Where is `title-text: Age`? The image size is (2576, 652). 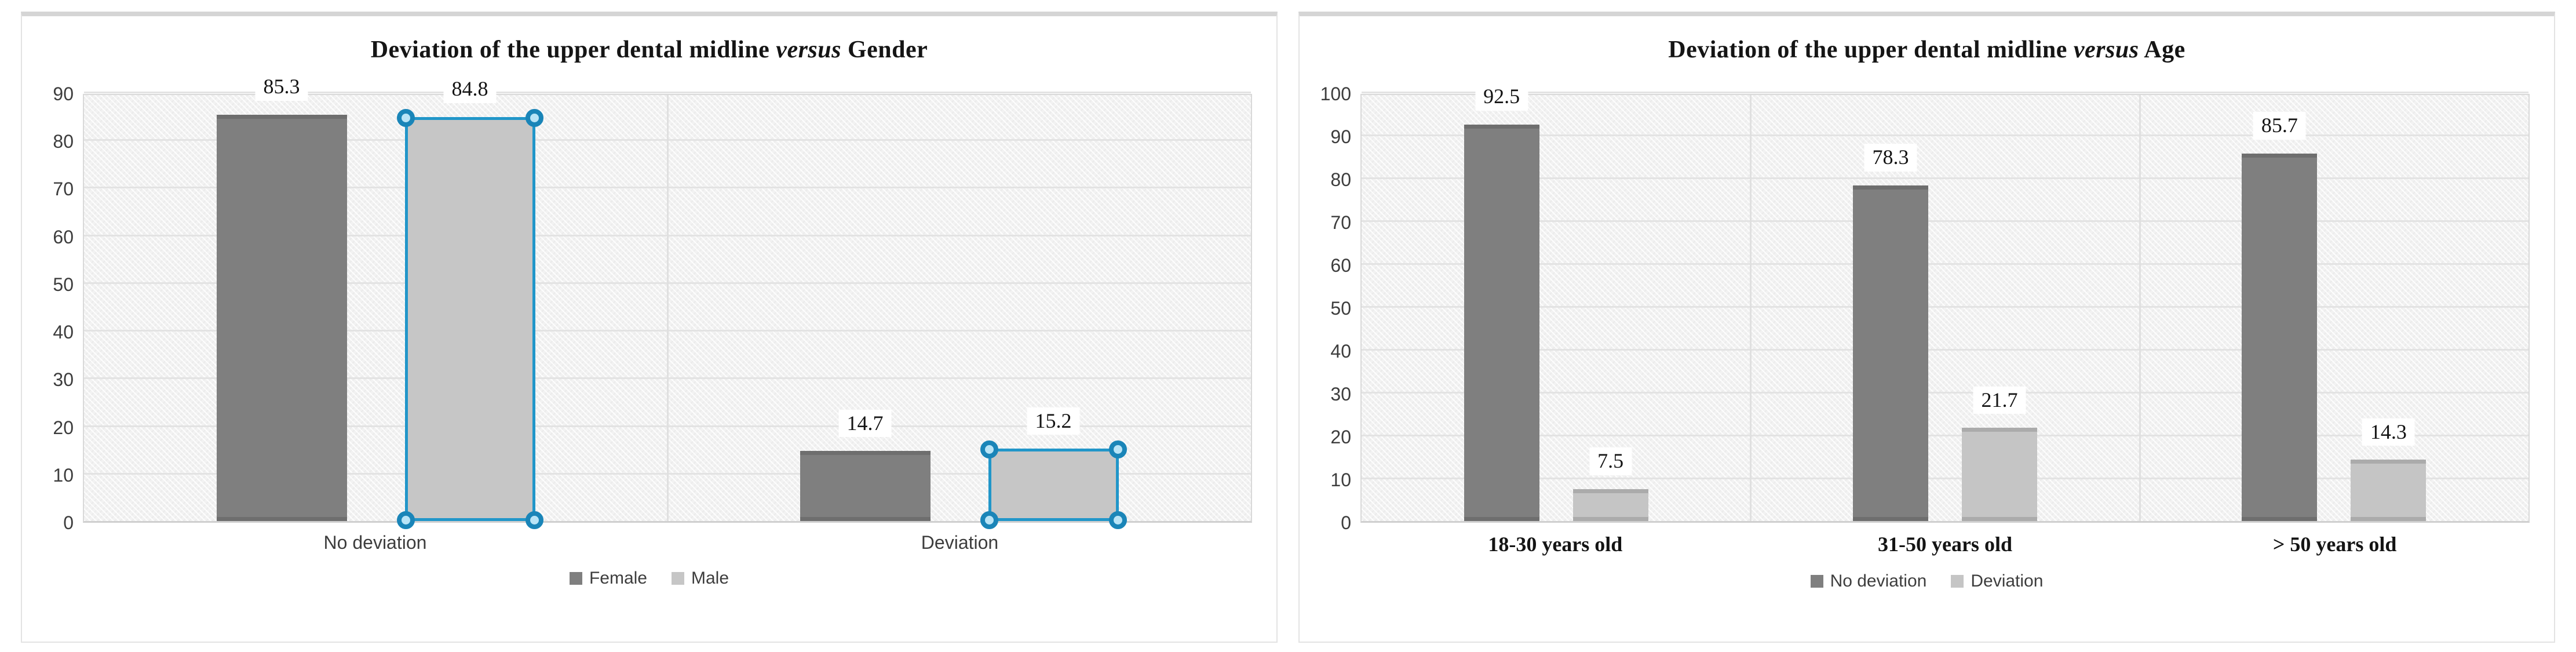
title-text: Age is located at coordinates (2162, 50).